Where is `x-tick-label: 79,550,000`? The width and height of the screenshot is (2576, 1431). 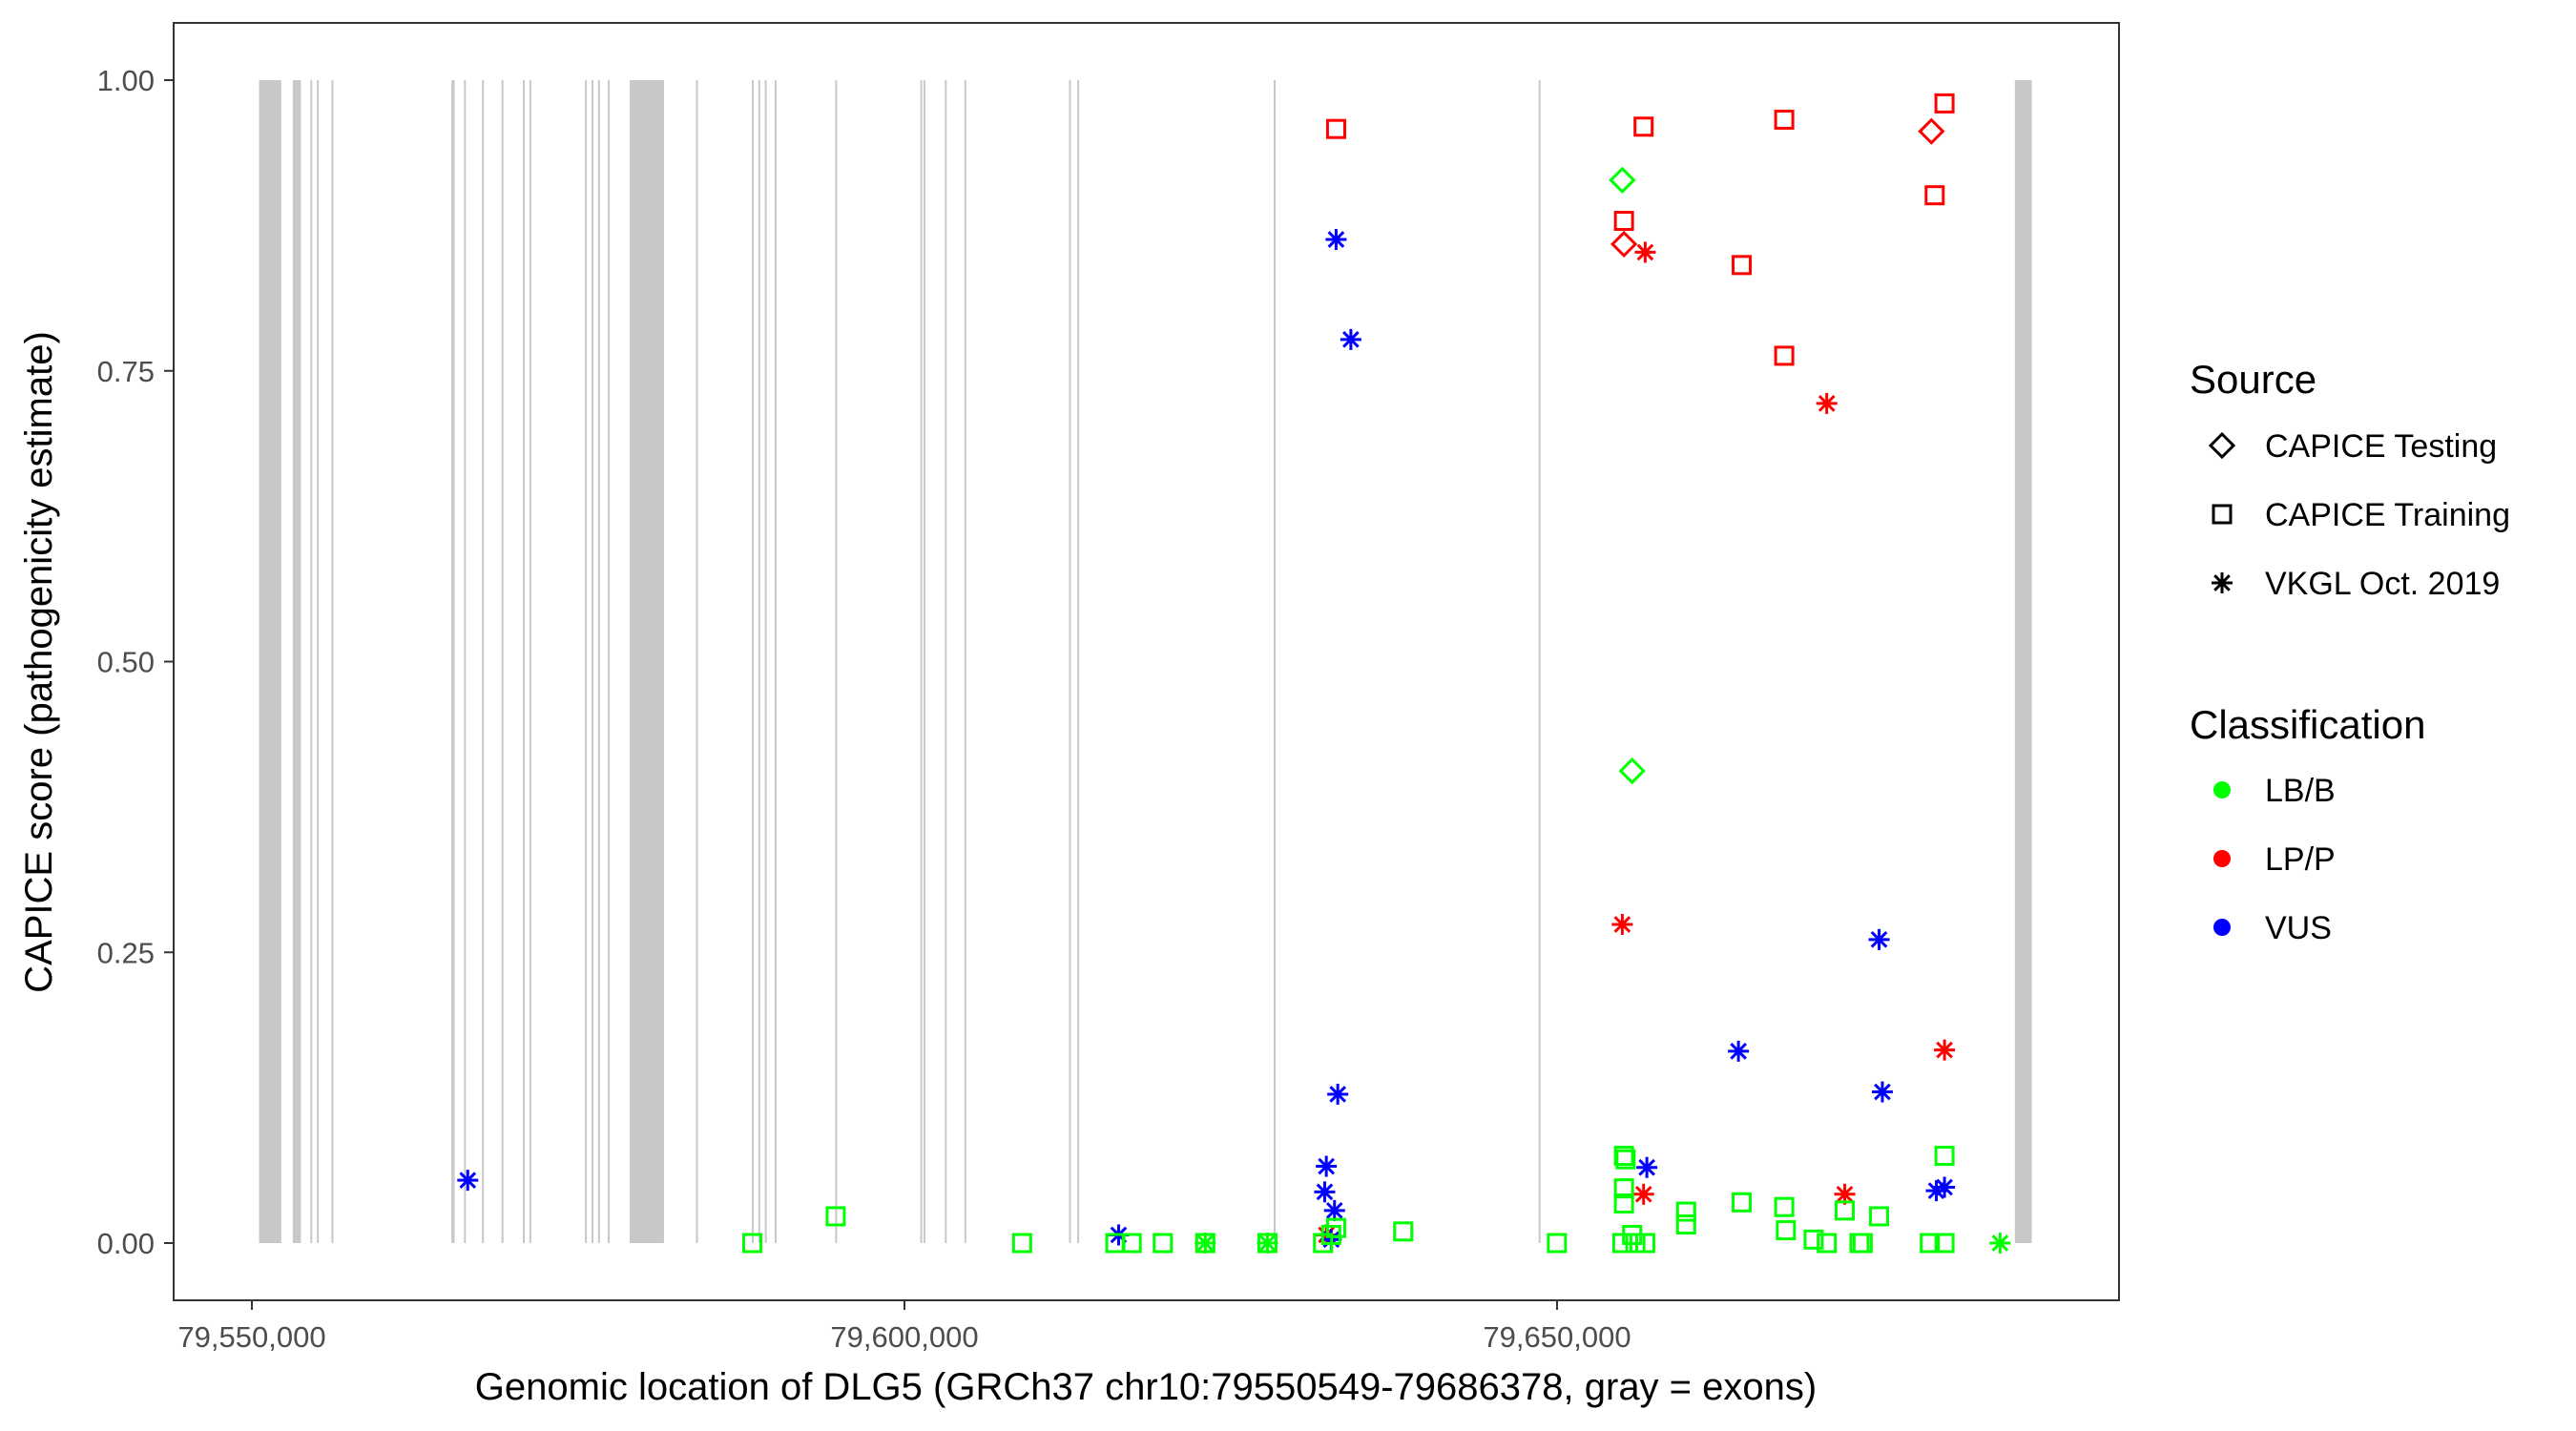
x-tick-label: 79,550,000 is located at coordinates (251, 1337).